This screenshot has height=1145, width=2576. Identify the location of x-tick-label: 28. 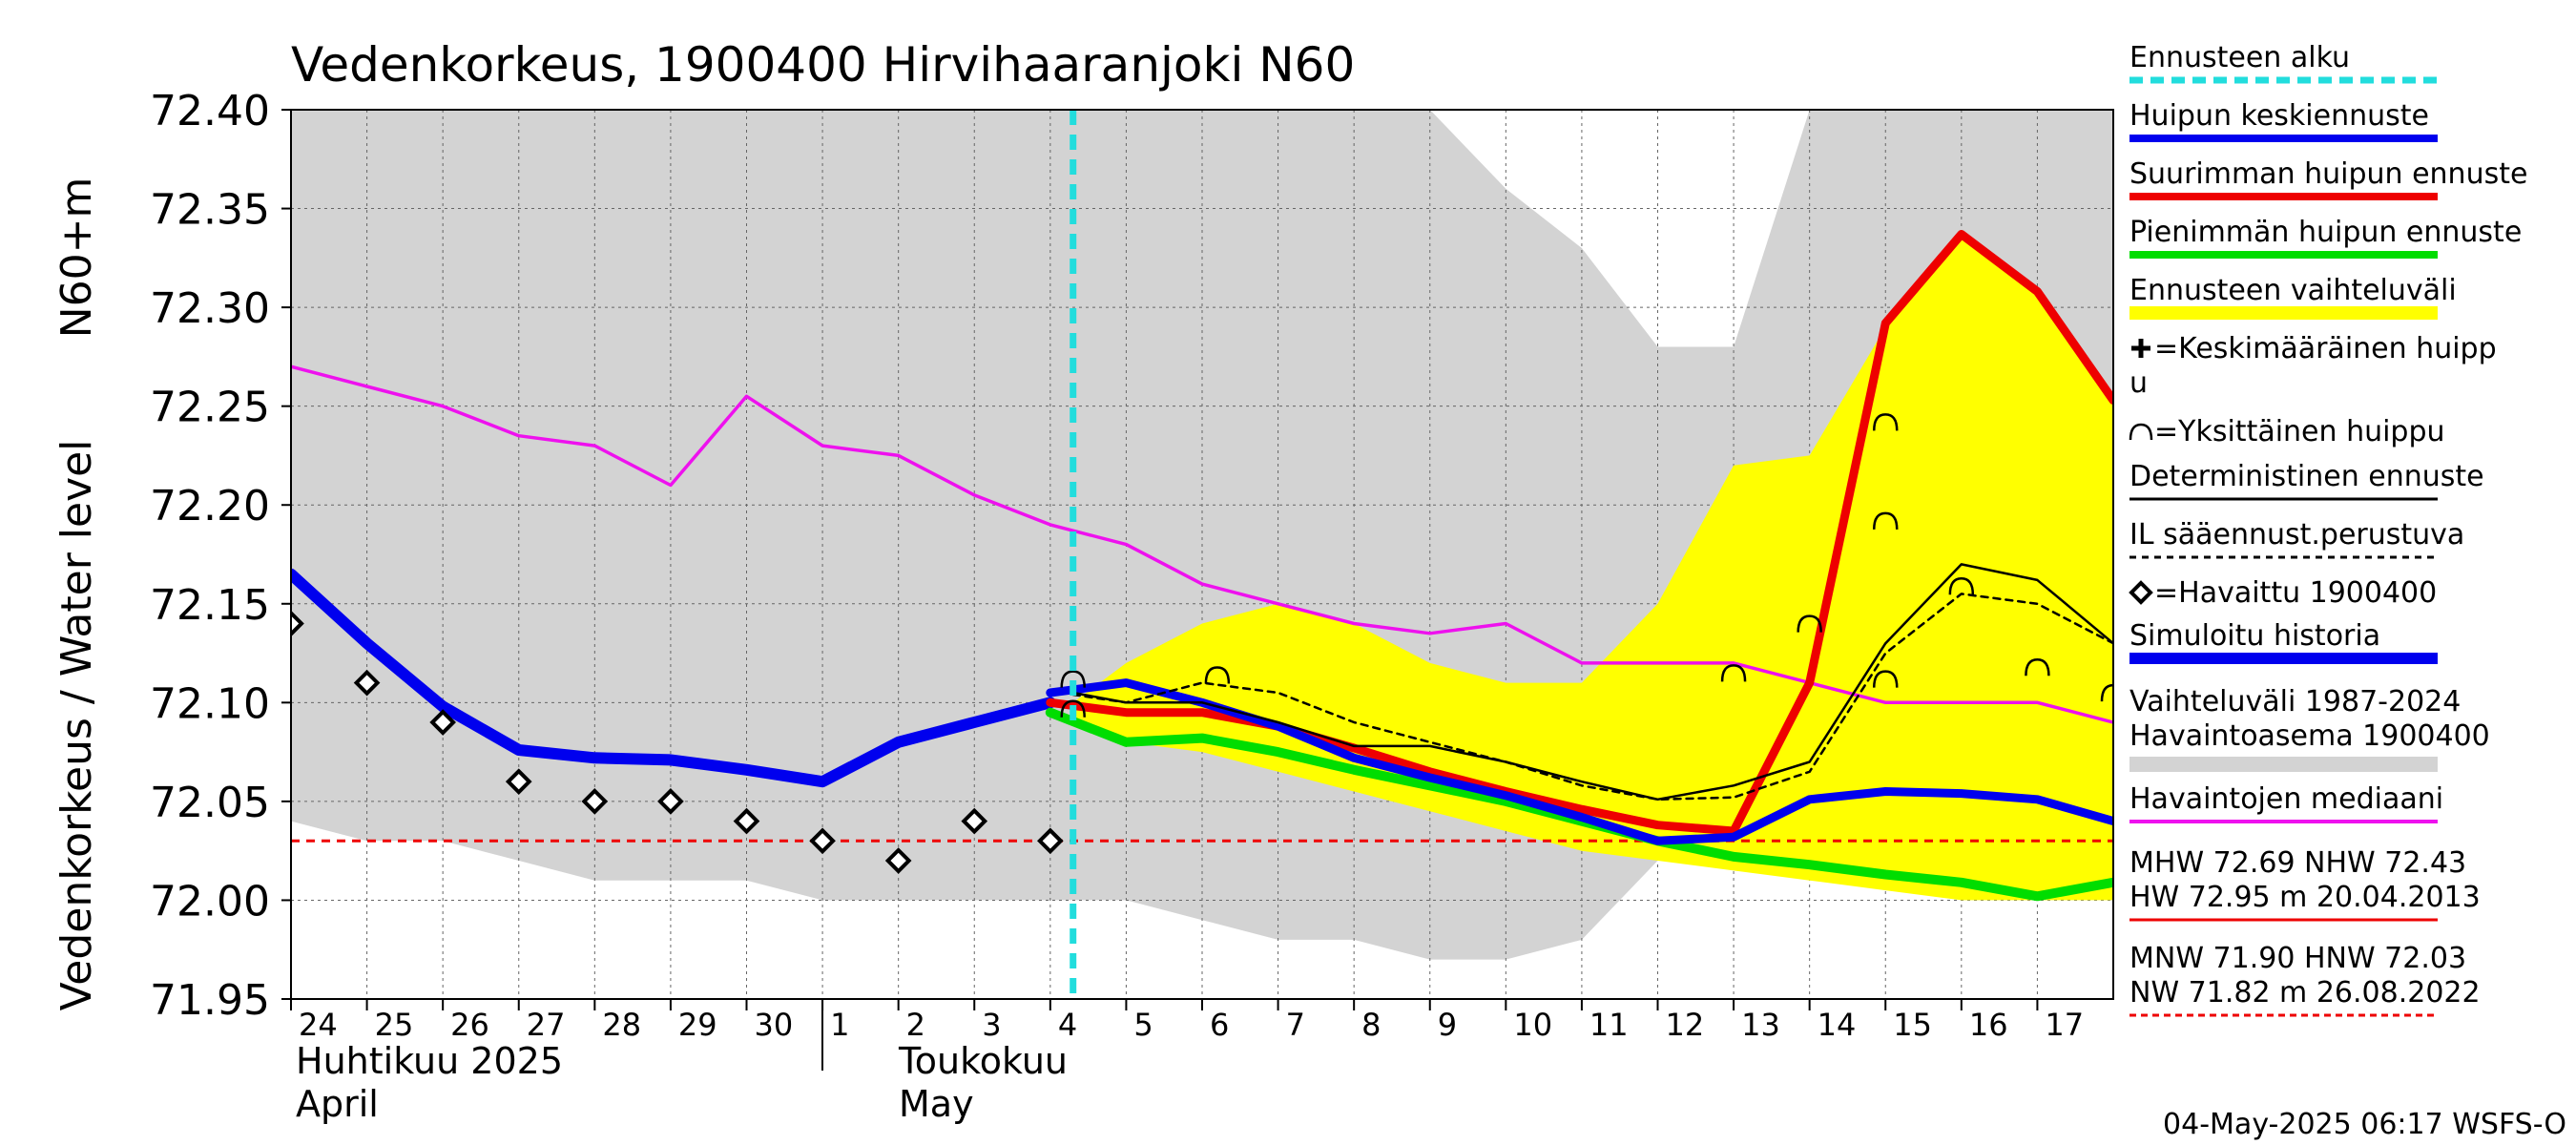
(621, 1025).